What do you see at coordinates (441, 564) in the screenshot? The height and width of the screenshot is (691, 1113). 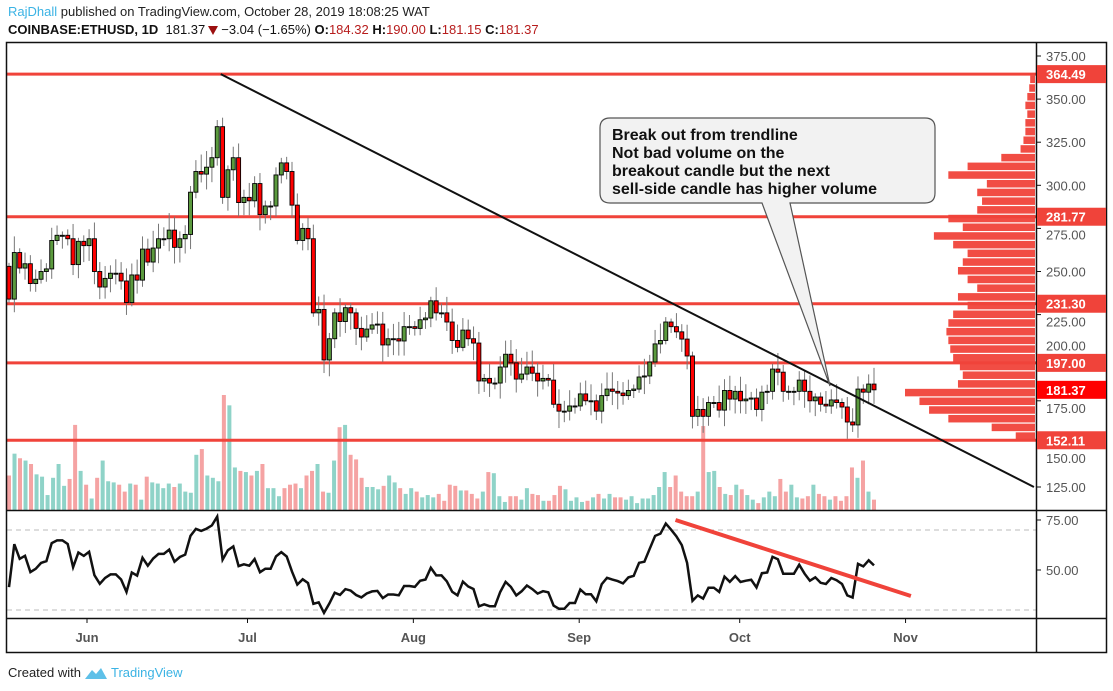 I see `rsi-line` at bounding box center [441, 564].